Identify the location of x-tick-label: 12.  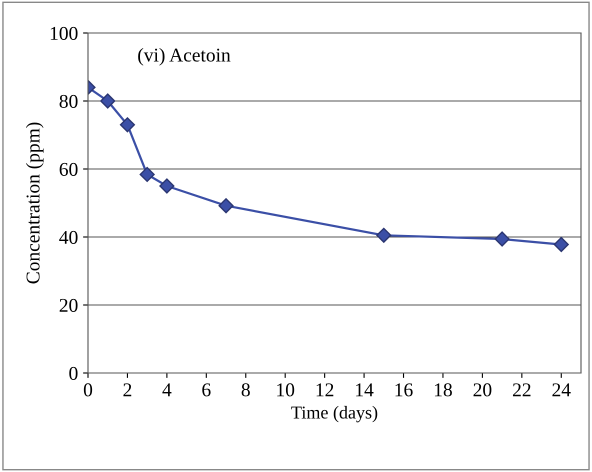
(325, 389).